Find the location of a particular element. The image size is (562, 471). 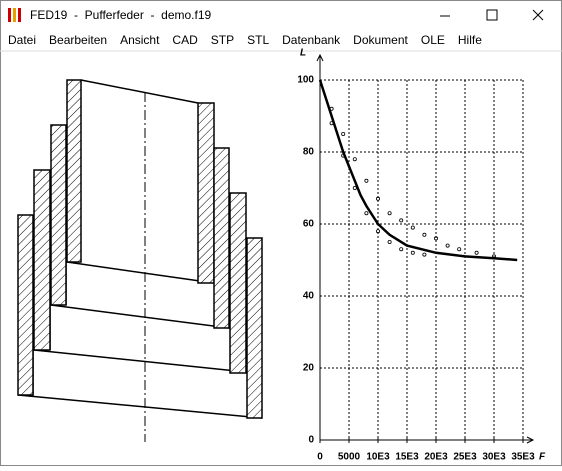

curve is located at coordinates (418, 170).